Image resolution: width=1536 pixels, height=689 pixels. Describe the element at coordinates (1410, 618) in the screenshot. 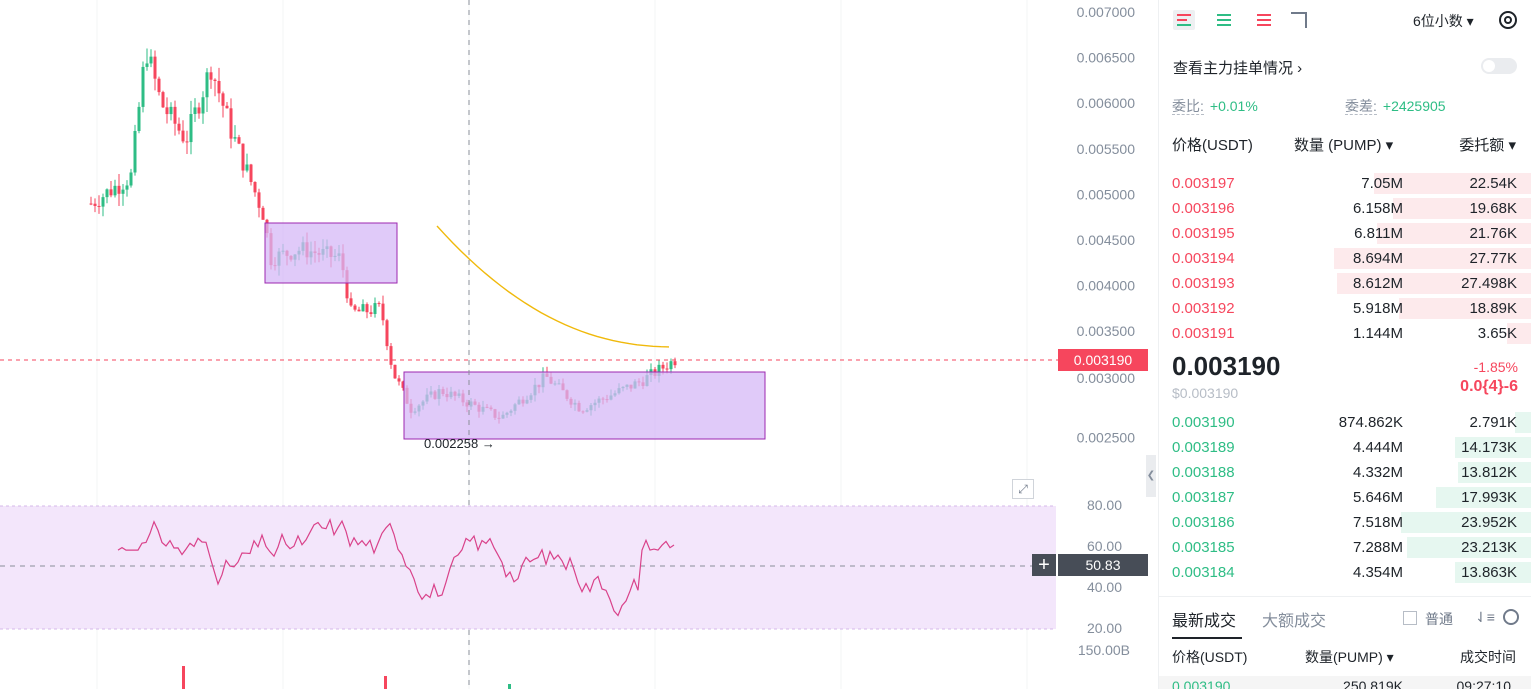

I see `normal-filter-checkbox` at that location.